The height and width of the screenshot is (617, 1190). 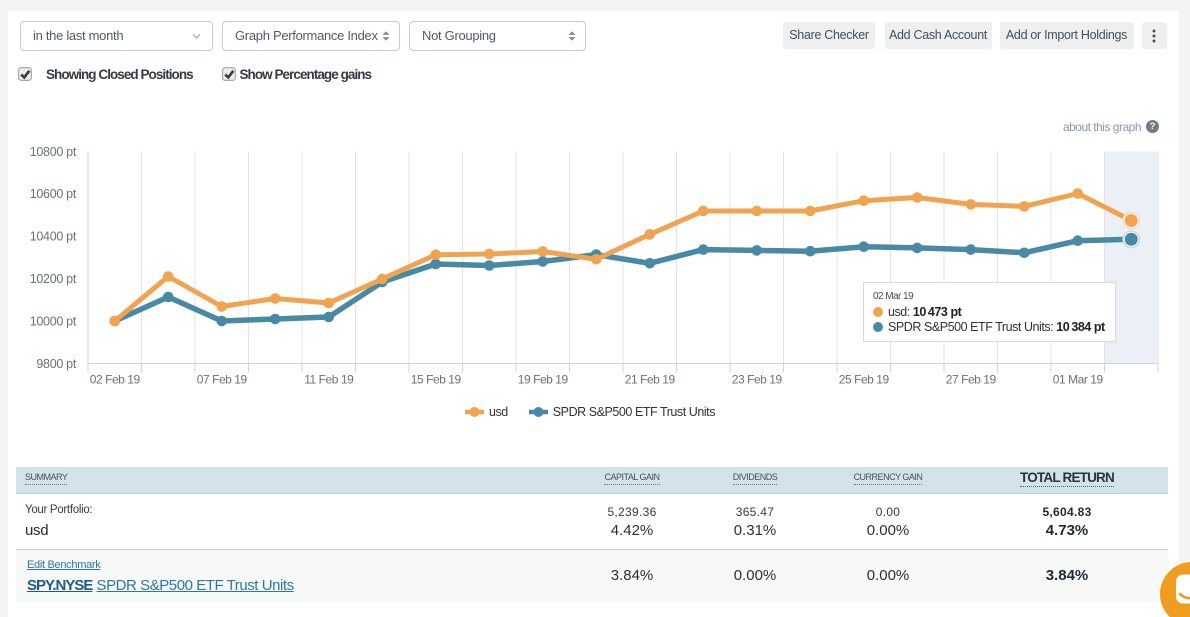 What do you see at coordinates (971, 380) in the screenshot?
I see `svg-text: 27 Feb 19` at bounding box center [971, 380].